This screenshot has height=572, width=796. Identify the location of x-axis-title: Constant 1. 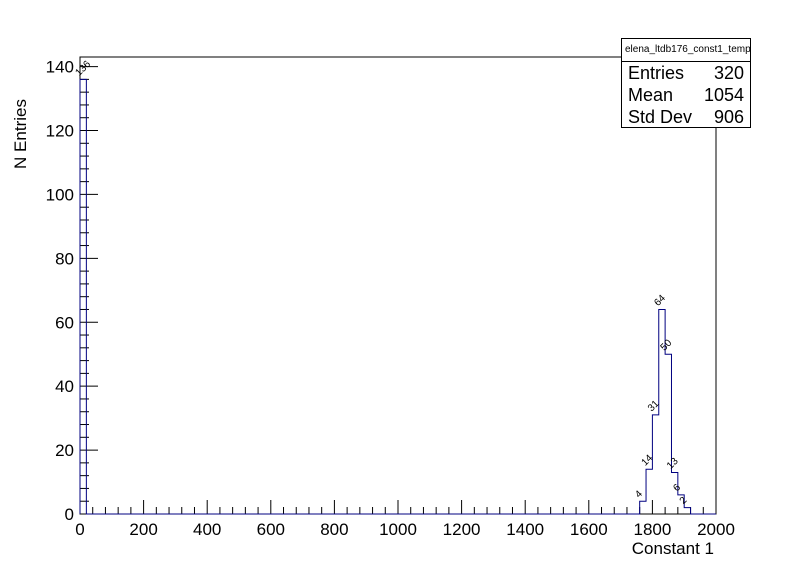
(673, 548).